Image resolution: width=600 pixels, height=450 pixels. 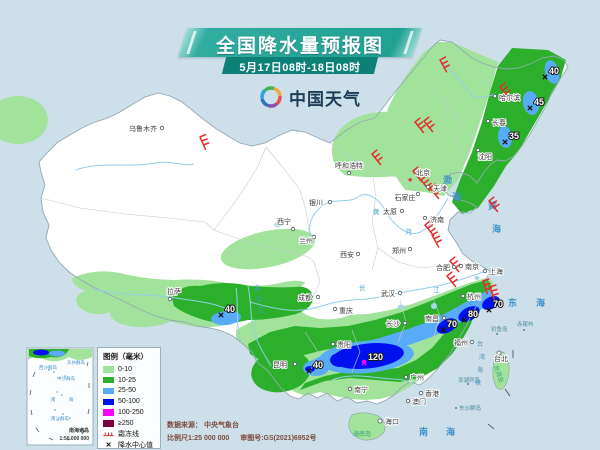 What do you see at coordinates (76, 362) in the screenshot?
I see `inset-island-label: 东沙群岛` at bounding box center [76, 362].